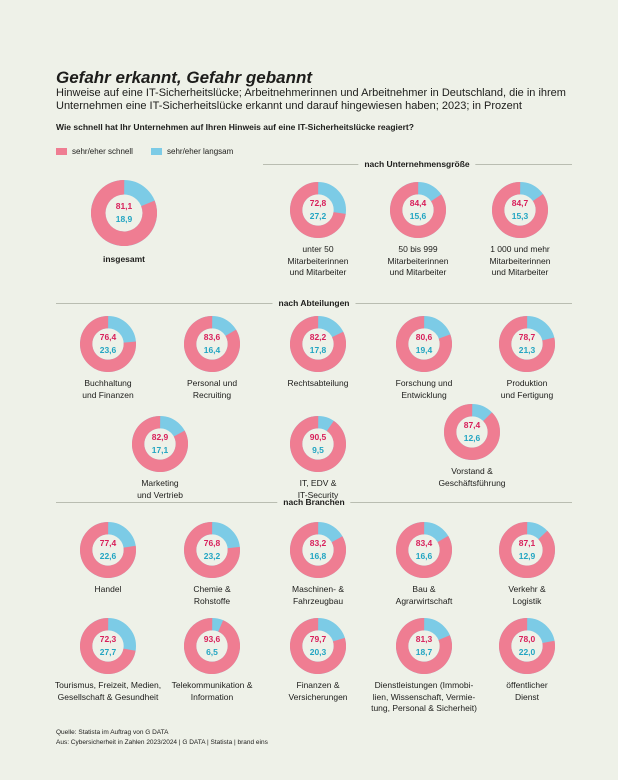 Image resolution: width=618 pixels, height=780 pixels. I want to click on value-slow: 23,6, so click(108, 350).